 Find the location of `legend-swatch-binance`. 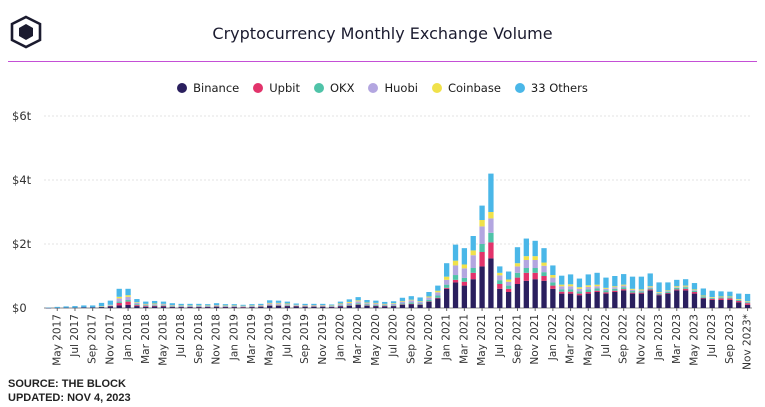

legend-swatch-binance is located at coordinates (182, 88).